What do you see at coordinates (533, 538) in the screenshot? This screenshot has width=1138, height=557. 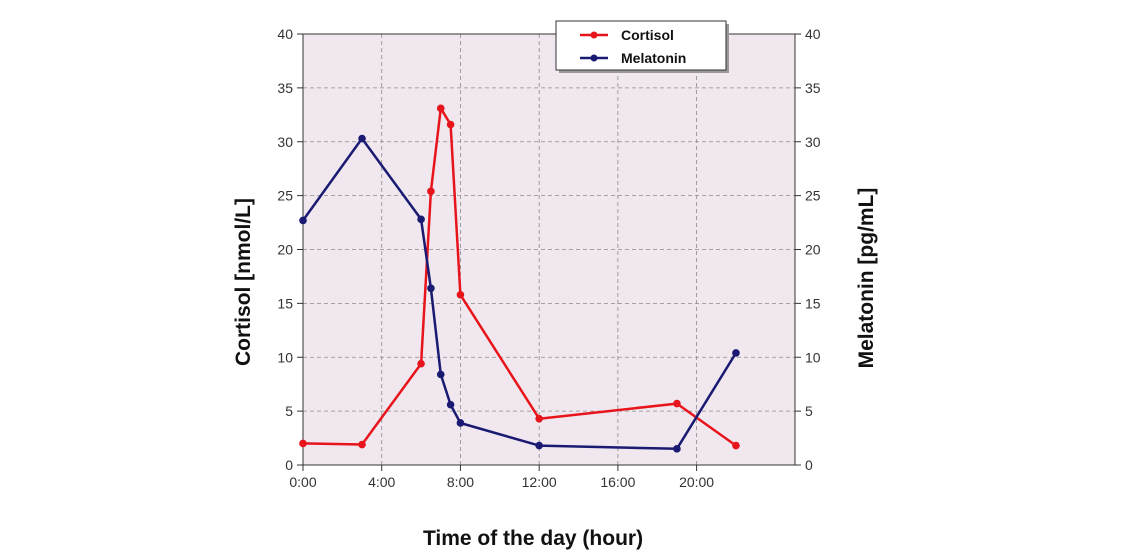 I see `x-axis-title: Time of the day (hour)` at bounding box center [533, 538].